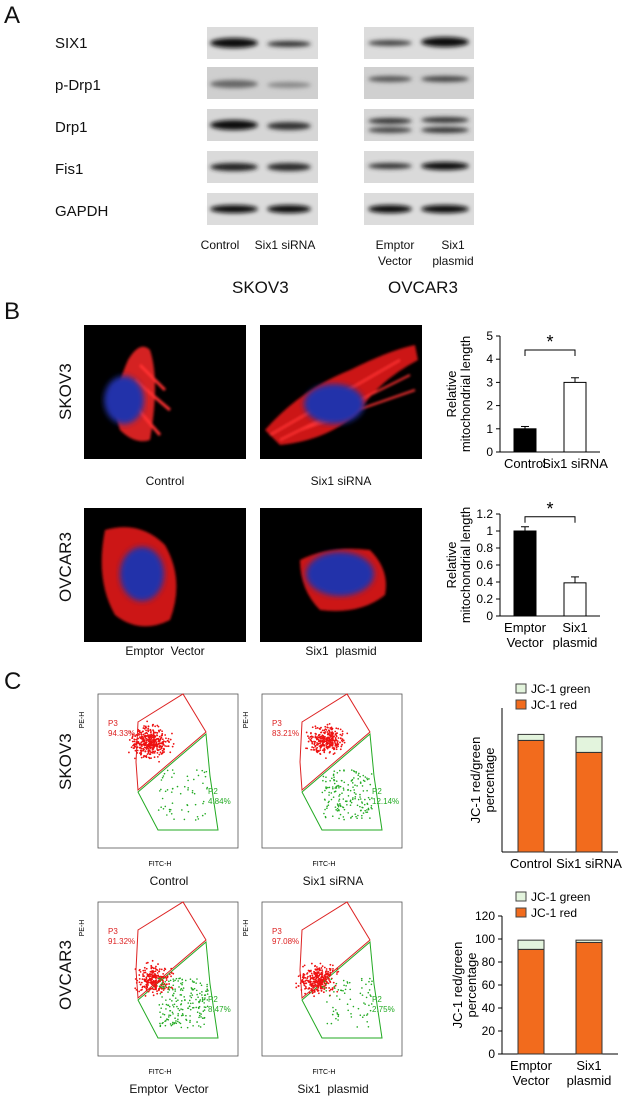  Describe the element at coordinates (395, 245) in the screenshot. I see `ovcar3-lane-emptor: Emptor` at that location.